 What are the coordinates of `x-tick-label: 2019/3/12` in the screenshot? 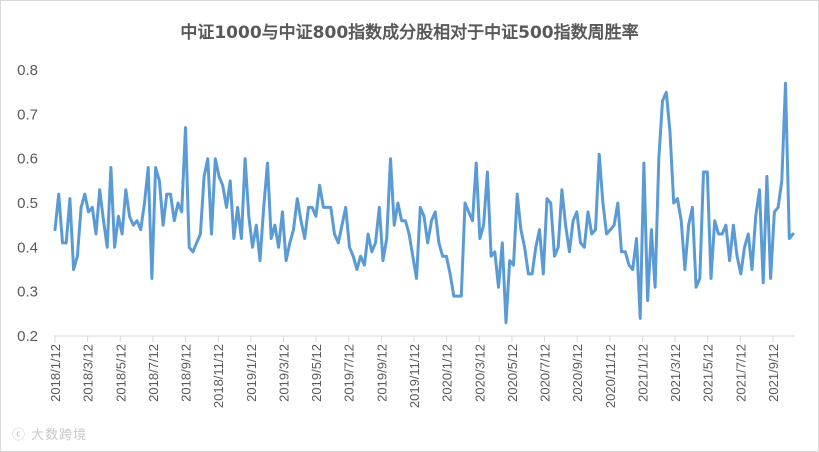 It's located at (283, 373).